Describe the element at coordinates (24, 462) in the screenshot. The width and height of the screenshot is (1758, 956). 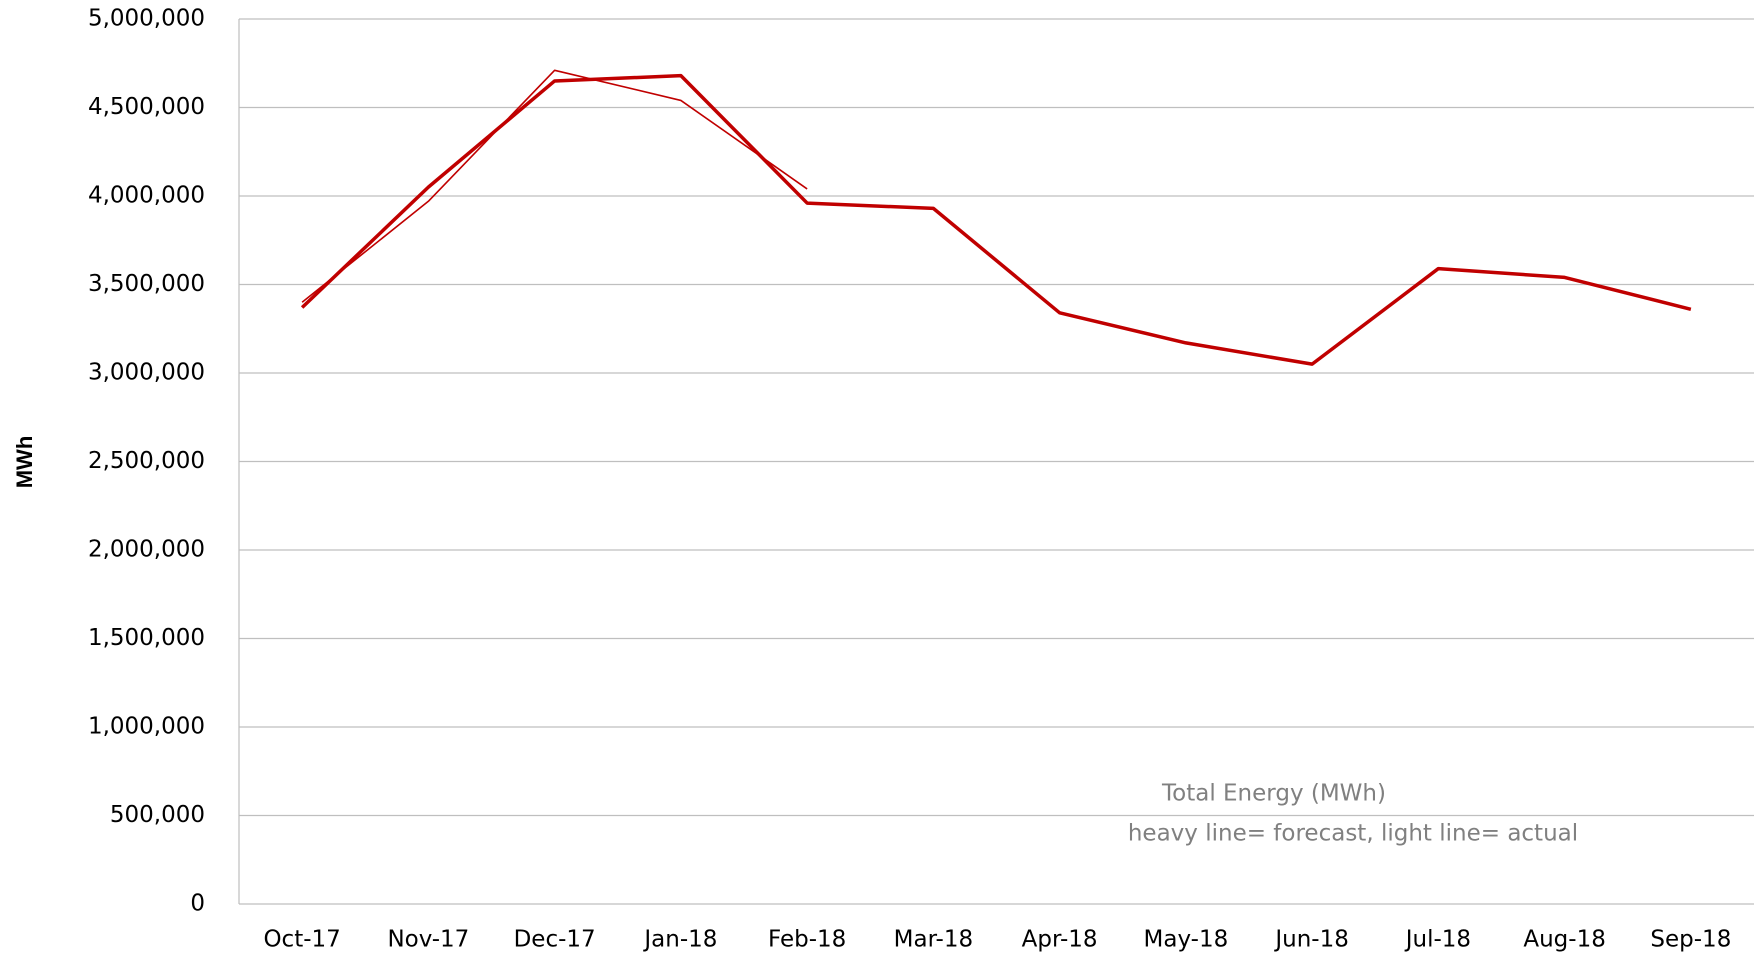
I see `y-axis-label: MWh` at that location.